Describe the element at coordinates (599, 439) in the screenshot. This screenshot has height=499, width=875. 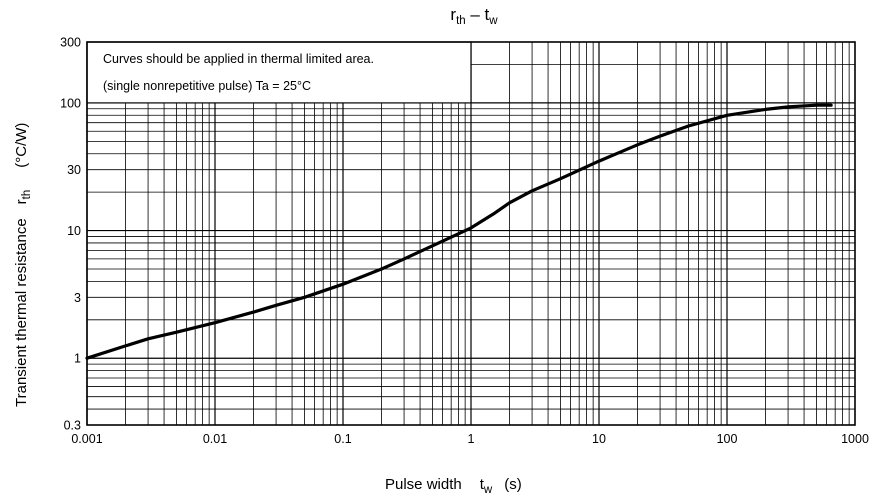
I see `x-tick-label: 10` at that location.